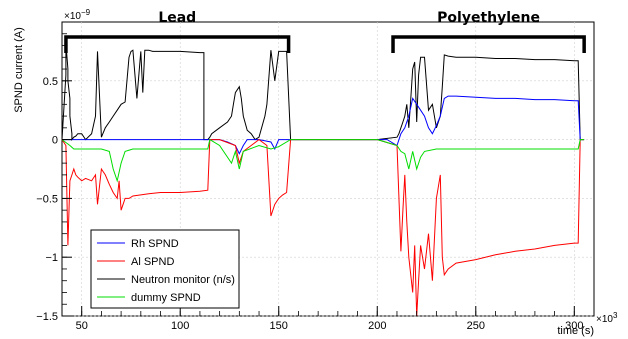 Image resolution: width=628 pixels, height=339 pixels. I want to click on y-axis-title: SPND current (A), so click(19, 70).